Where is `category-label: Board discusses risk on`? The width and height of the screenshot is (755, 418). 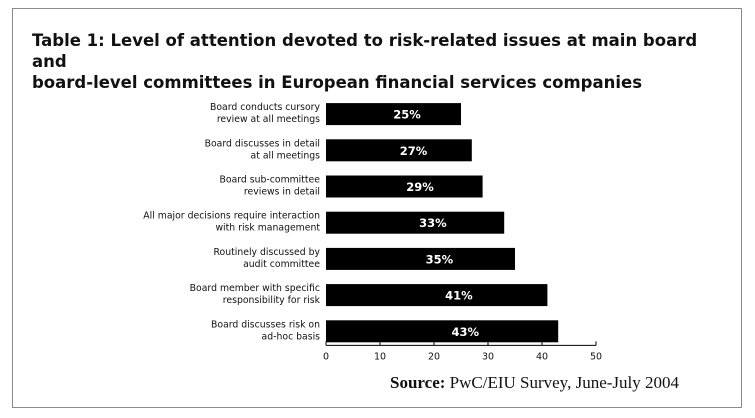
category-label: Board discusses risk on is located at coordinates (265, 324).